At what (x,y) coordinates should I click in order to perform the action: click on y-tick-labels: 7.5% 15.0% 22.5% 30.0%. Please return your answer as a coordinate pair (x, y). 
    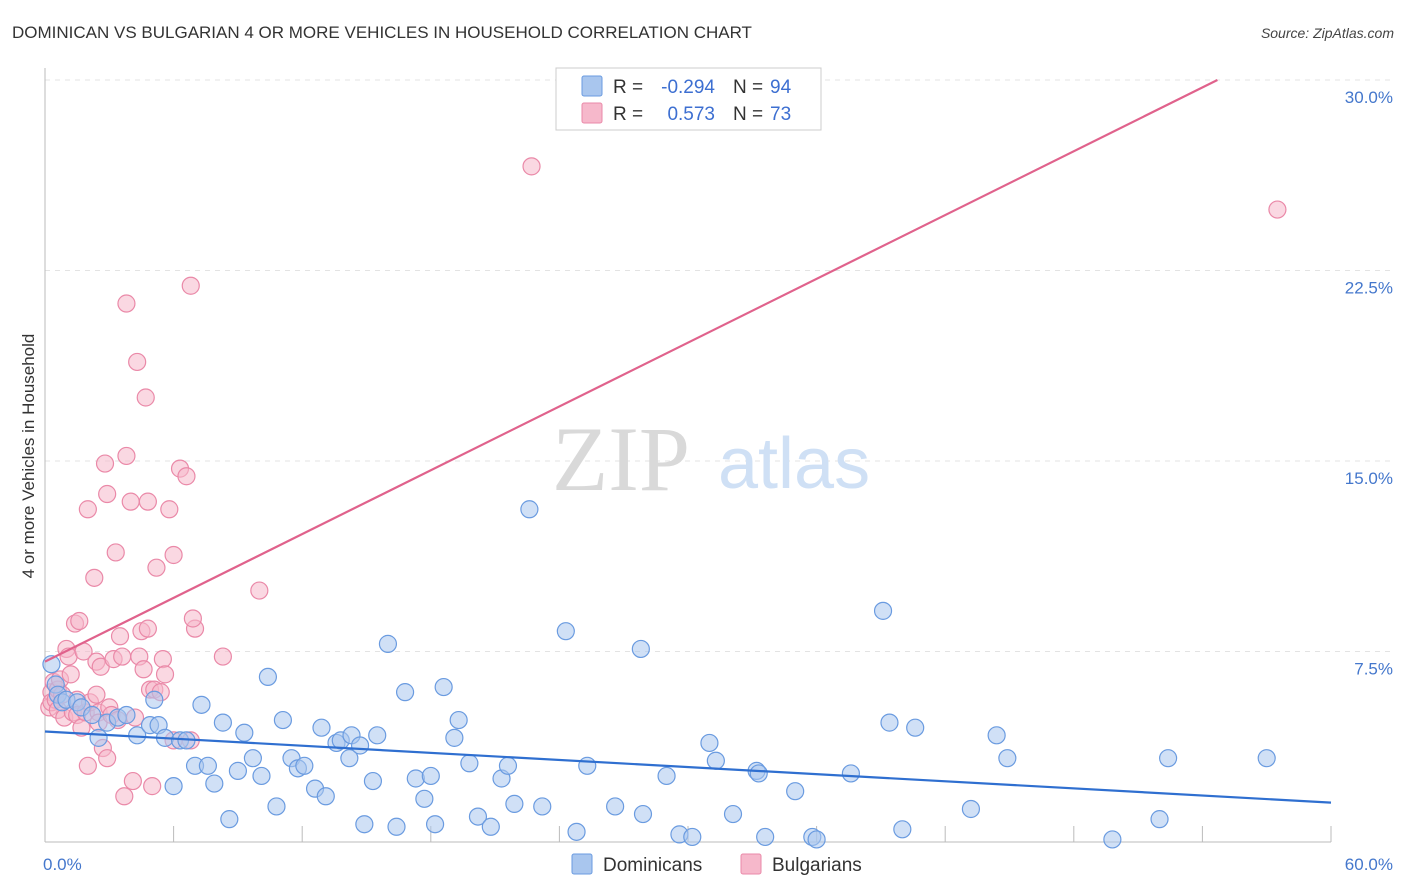
    Looking at the image, I should click on (1369, 383).